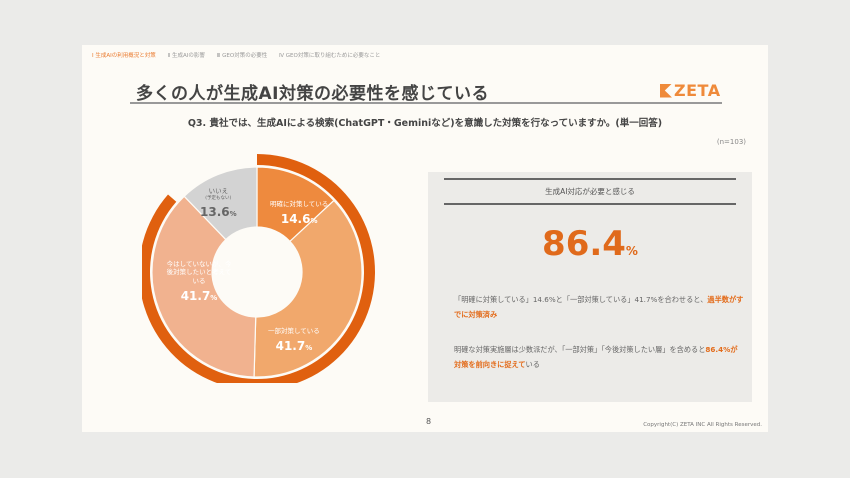  I want to click on panel-heading: 生成AI対応が必要と感じる, so click(590, 191).